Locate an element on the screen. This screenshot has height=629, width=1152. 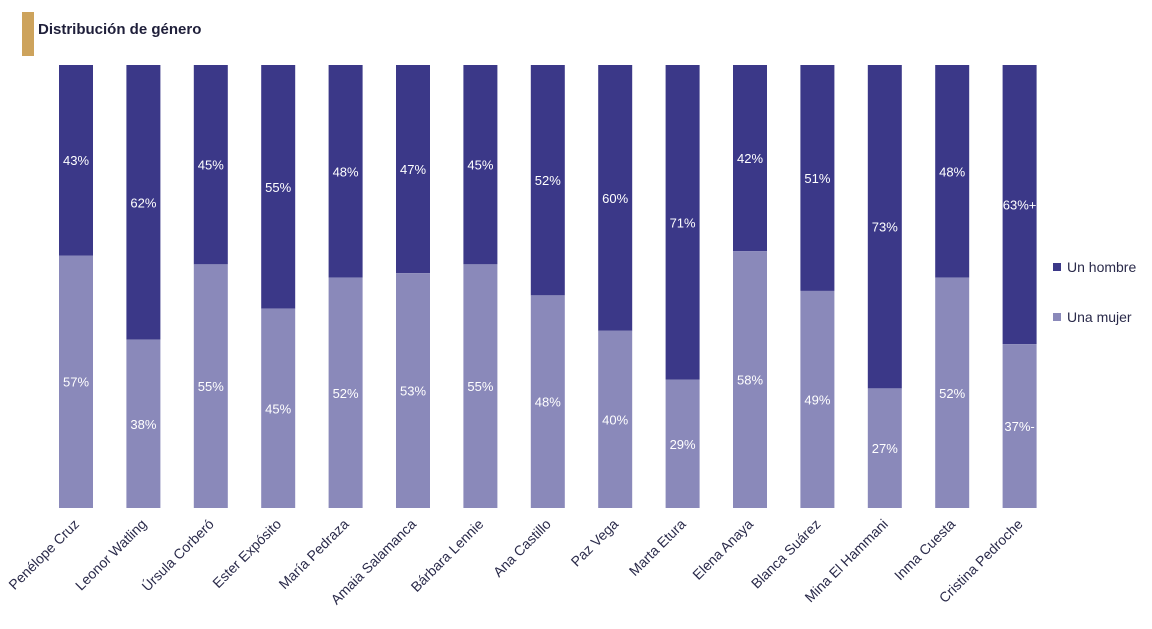
x-tick-label-ester-exposito: Ester Expósito is located at coordinates (246, 553).